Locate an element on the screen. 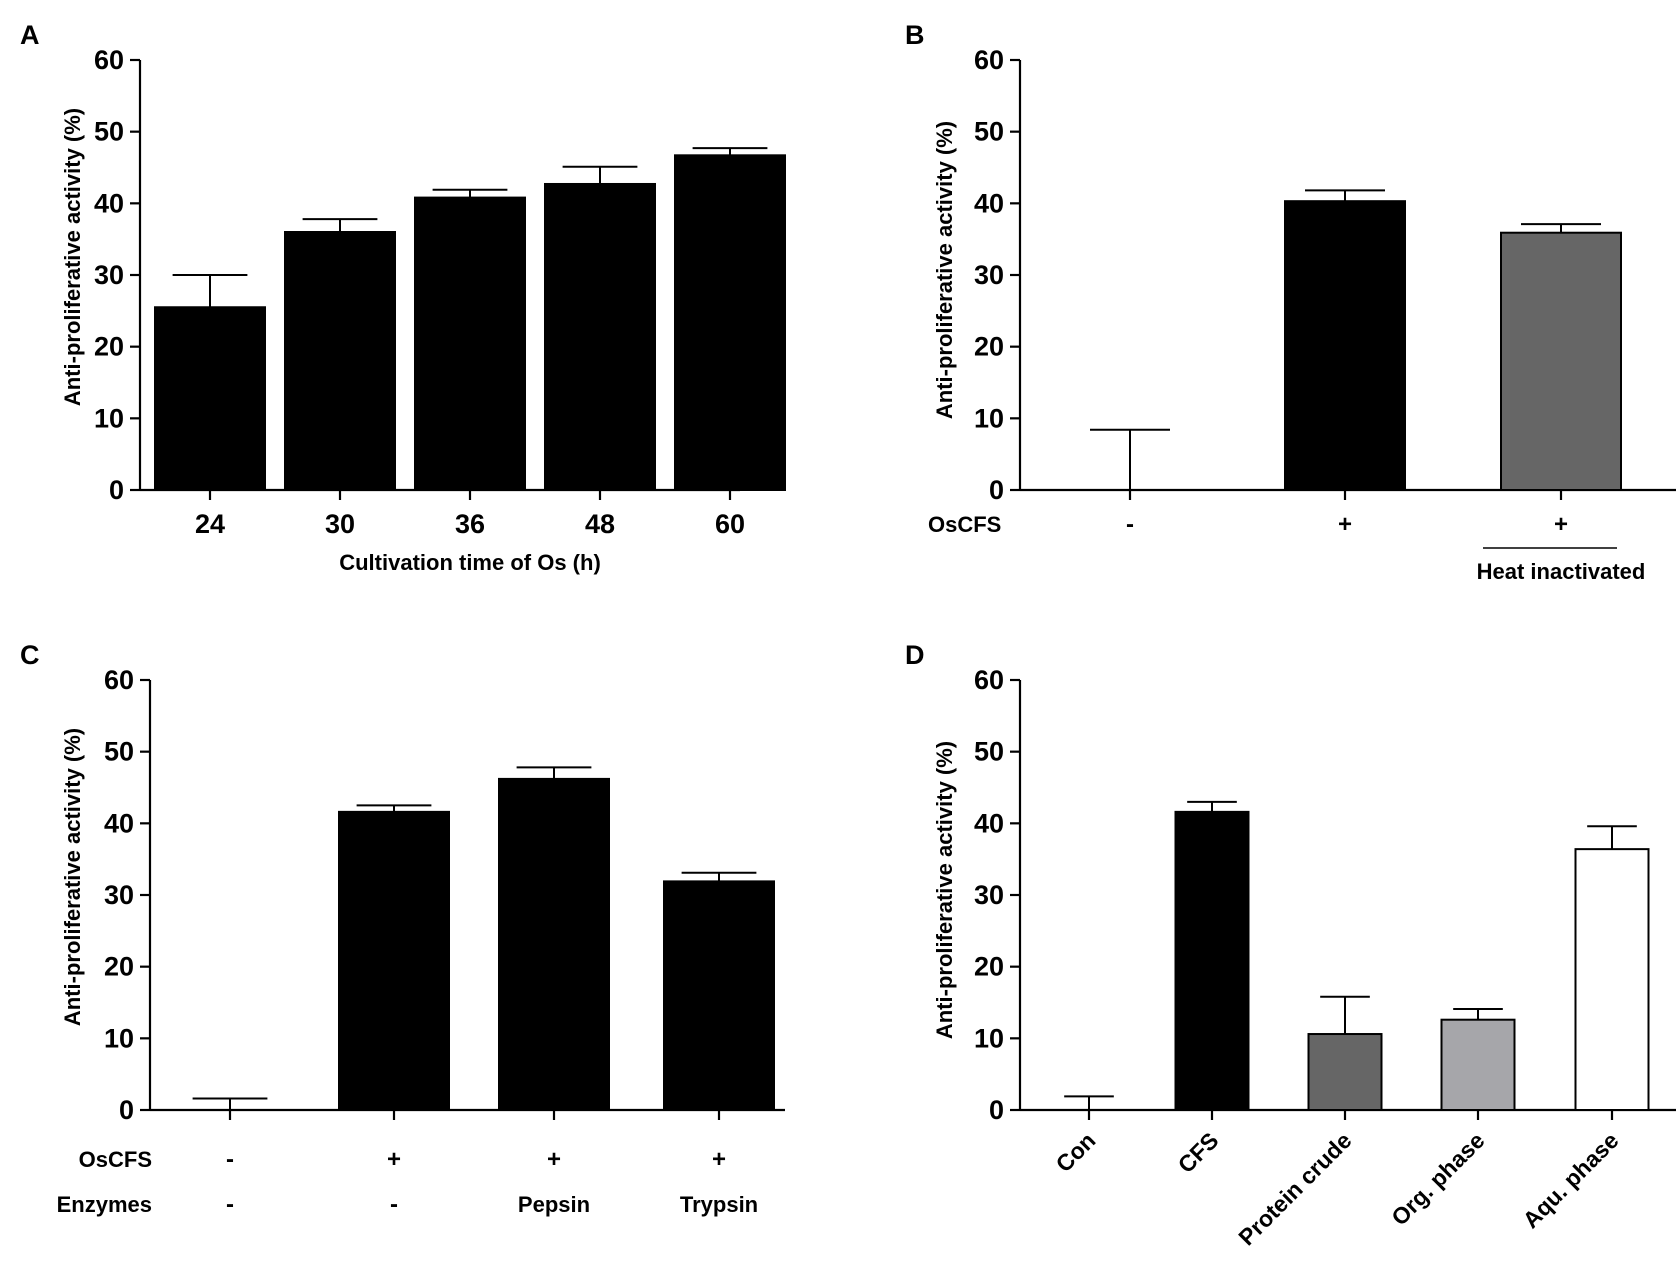  x-axis-title: Cultivation time of Os (h) is located at coordinates (470, 562).